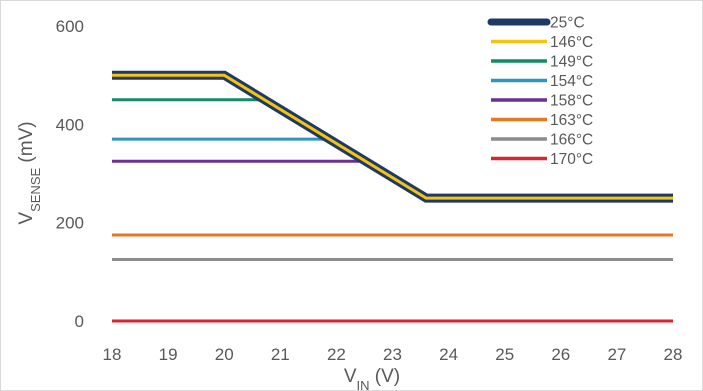 This screenshot has width=703, height=391. Describe the element at coordinates (35, 190) in the screenshot. I see `y-axis-title-subscript: SENSE` at that location.